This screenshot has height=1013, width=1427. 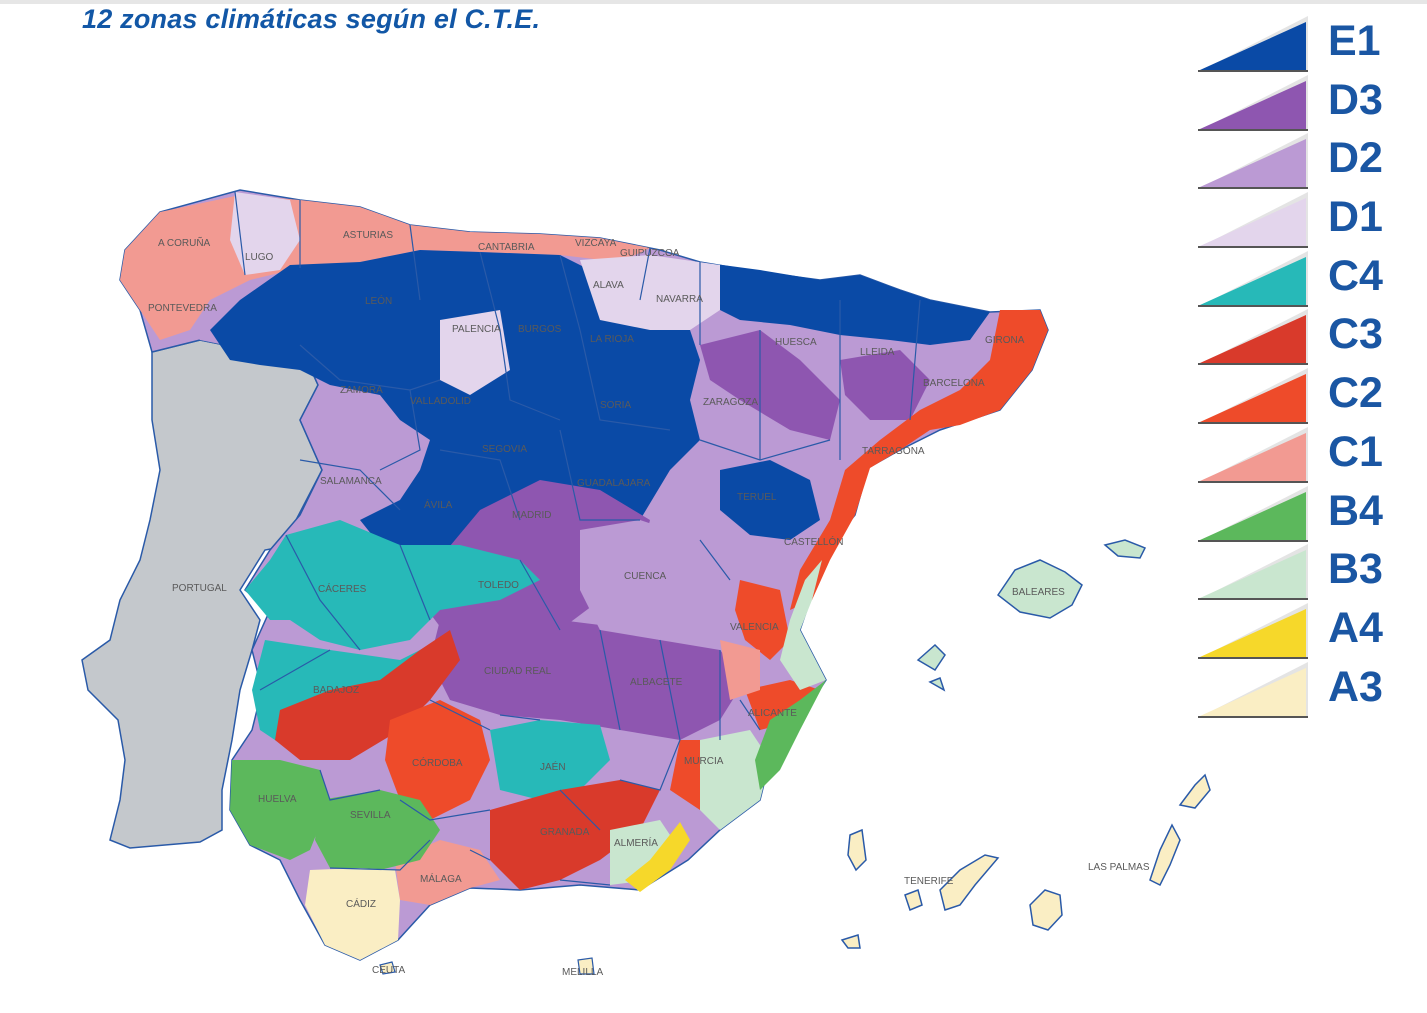 I want to click on zone-e1-north, so click(x=455, y=402).